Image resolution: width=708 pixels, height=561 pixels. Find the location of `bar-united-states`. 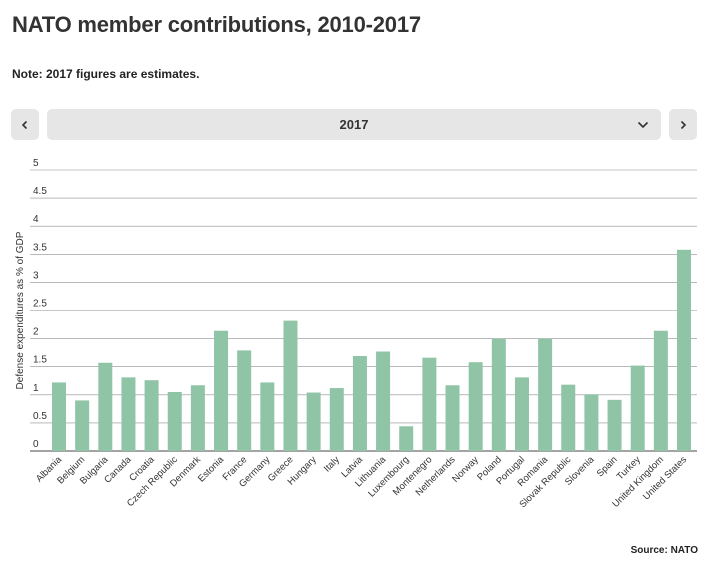

bar-united-states is located at coordinates (684, 350).